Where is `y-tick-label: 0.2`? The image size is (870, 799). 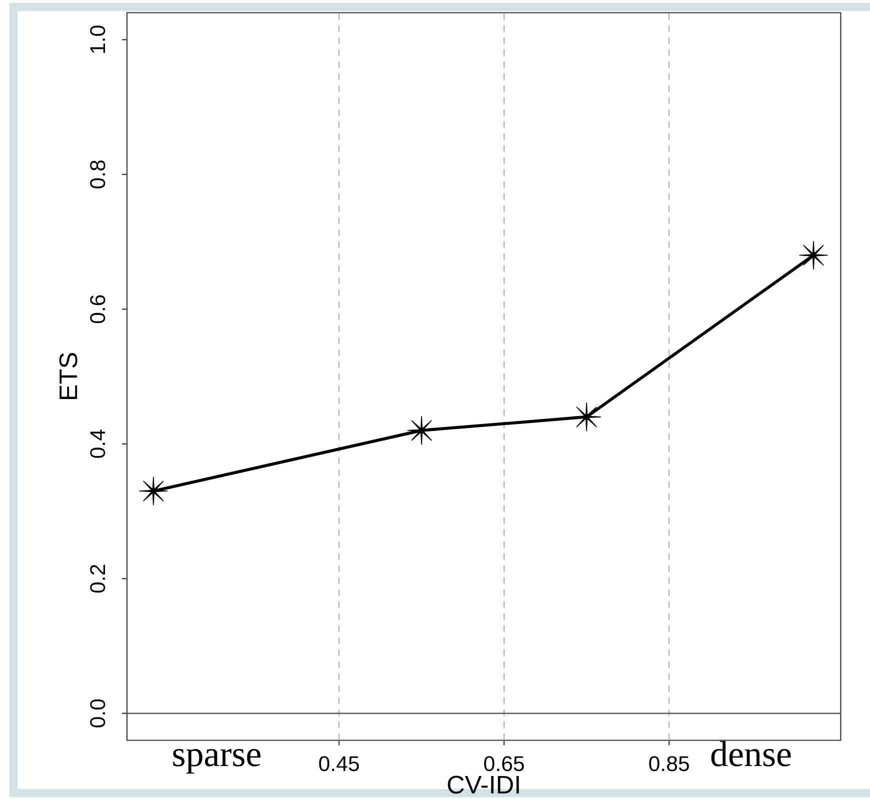
y-tick-label: 0.2 is located at coordinates (98, 578).